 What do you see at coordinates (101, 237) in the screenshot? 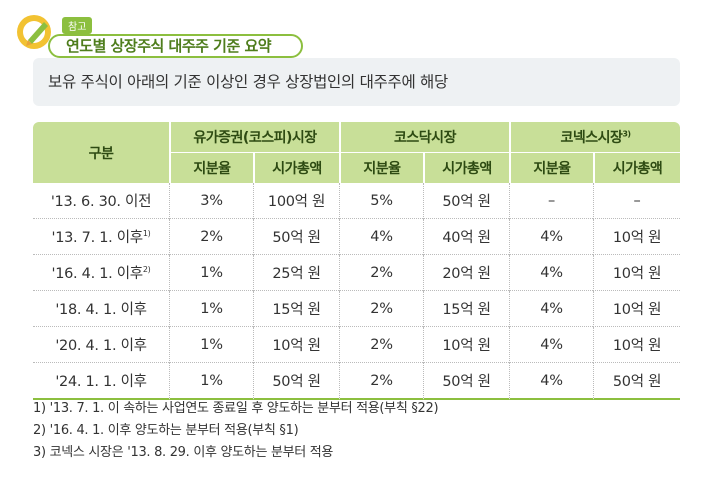
I see `period-cell: '13. 7. 1. 이후1)` at bounding box center [101, 237].